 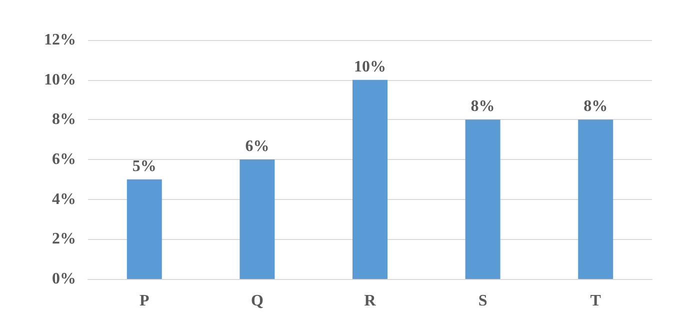 I want to click on y-tick-label: 12%, so click(x=60, y=40).